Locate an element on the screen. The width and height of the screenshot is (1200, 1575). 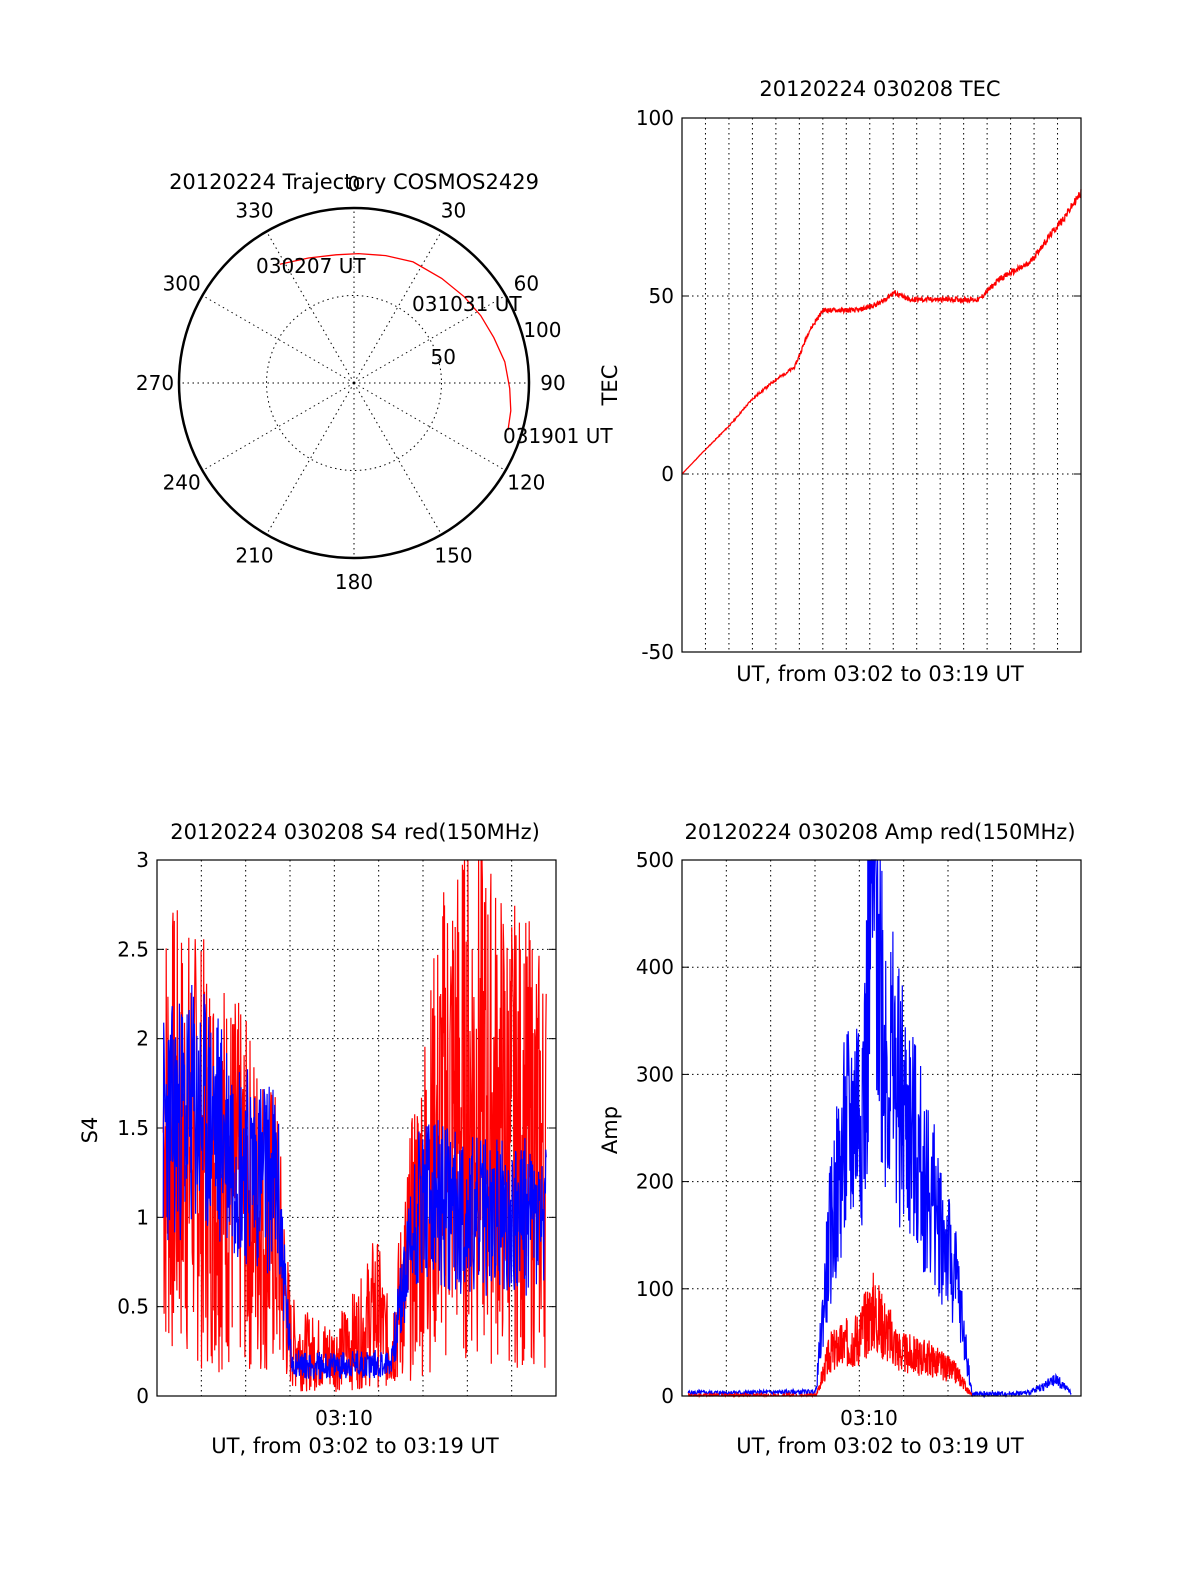
polar-angle-label: 30 is located at coordinates (453, 211).